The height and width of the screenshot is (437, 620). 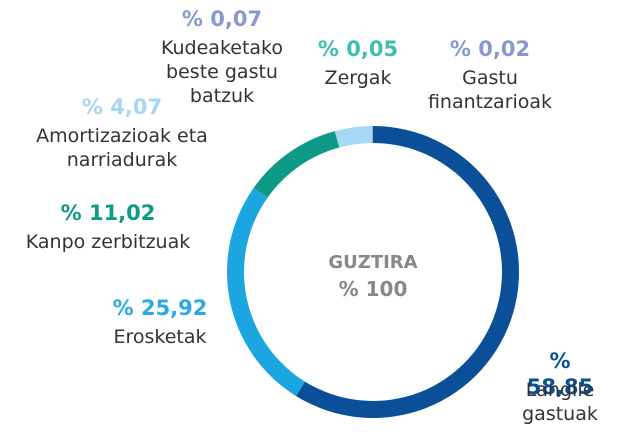 I want to click on category-label: Kanpo zerbitzuak, so click(x=108, y=242).